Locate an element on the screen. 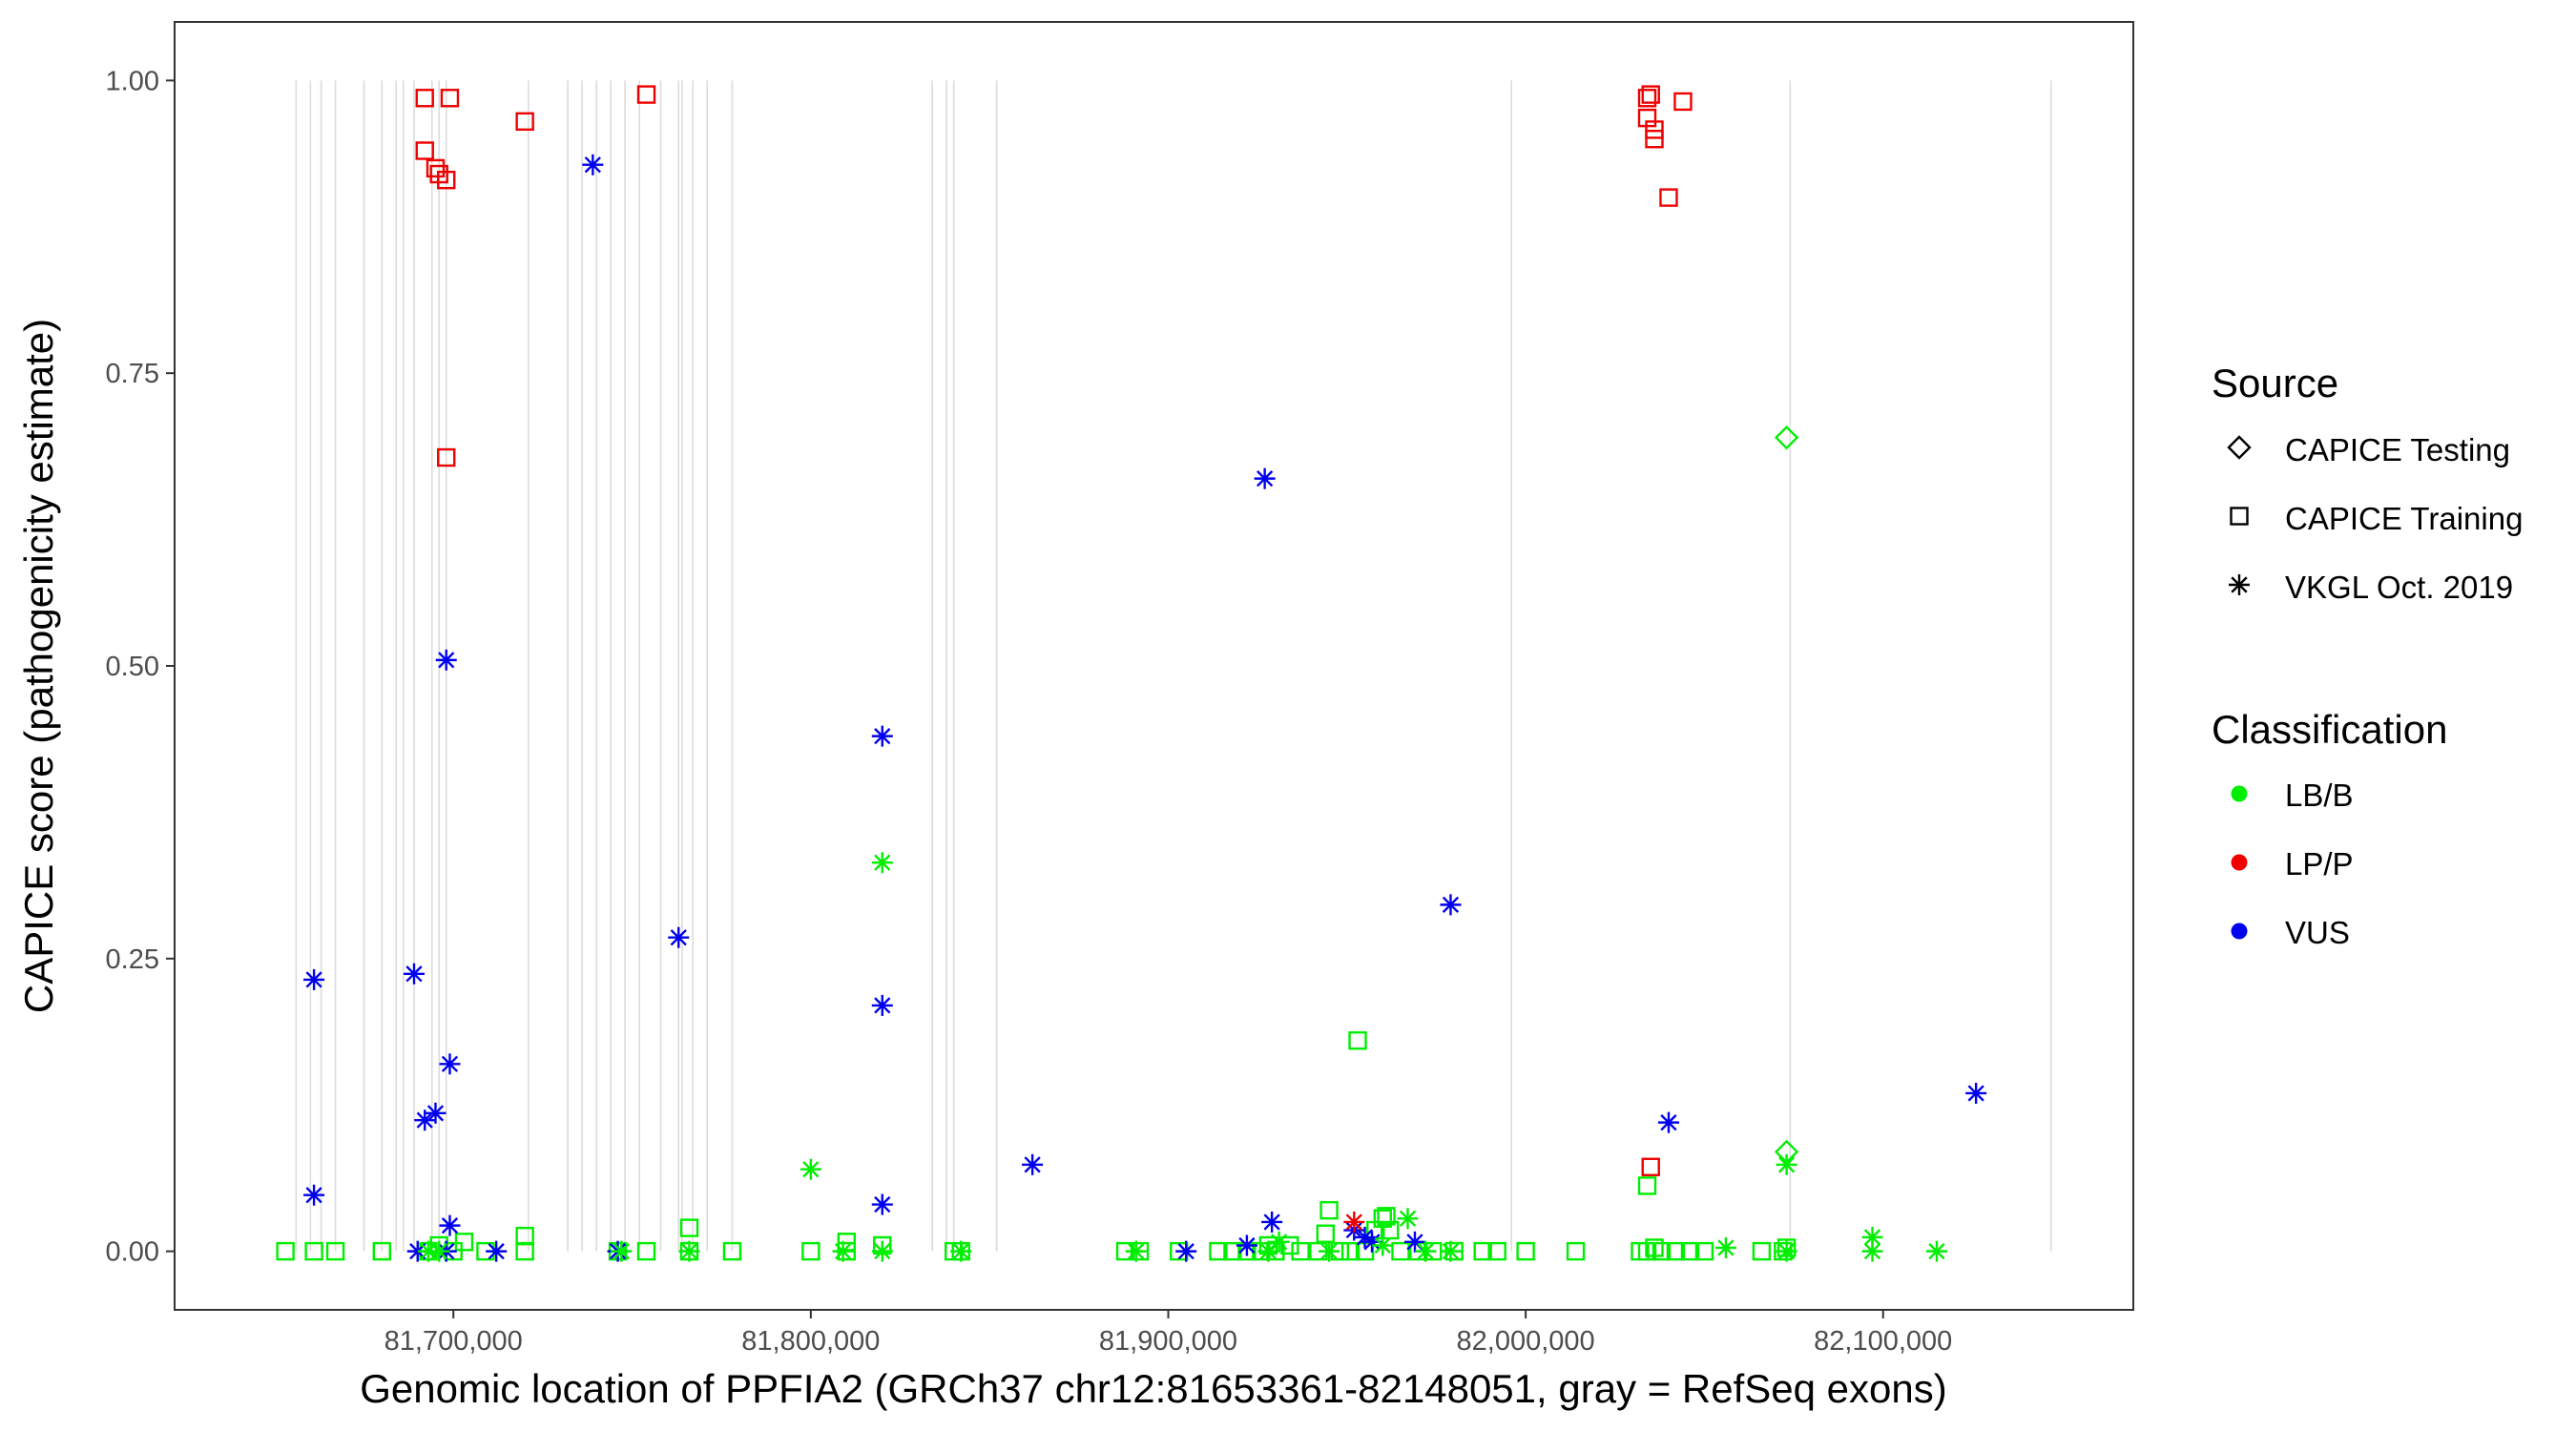 This screenshot has height=1431, width=2576. legend-title-source: Source is located at coordinates (2275, 383).